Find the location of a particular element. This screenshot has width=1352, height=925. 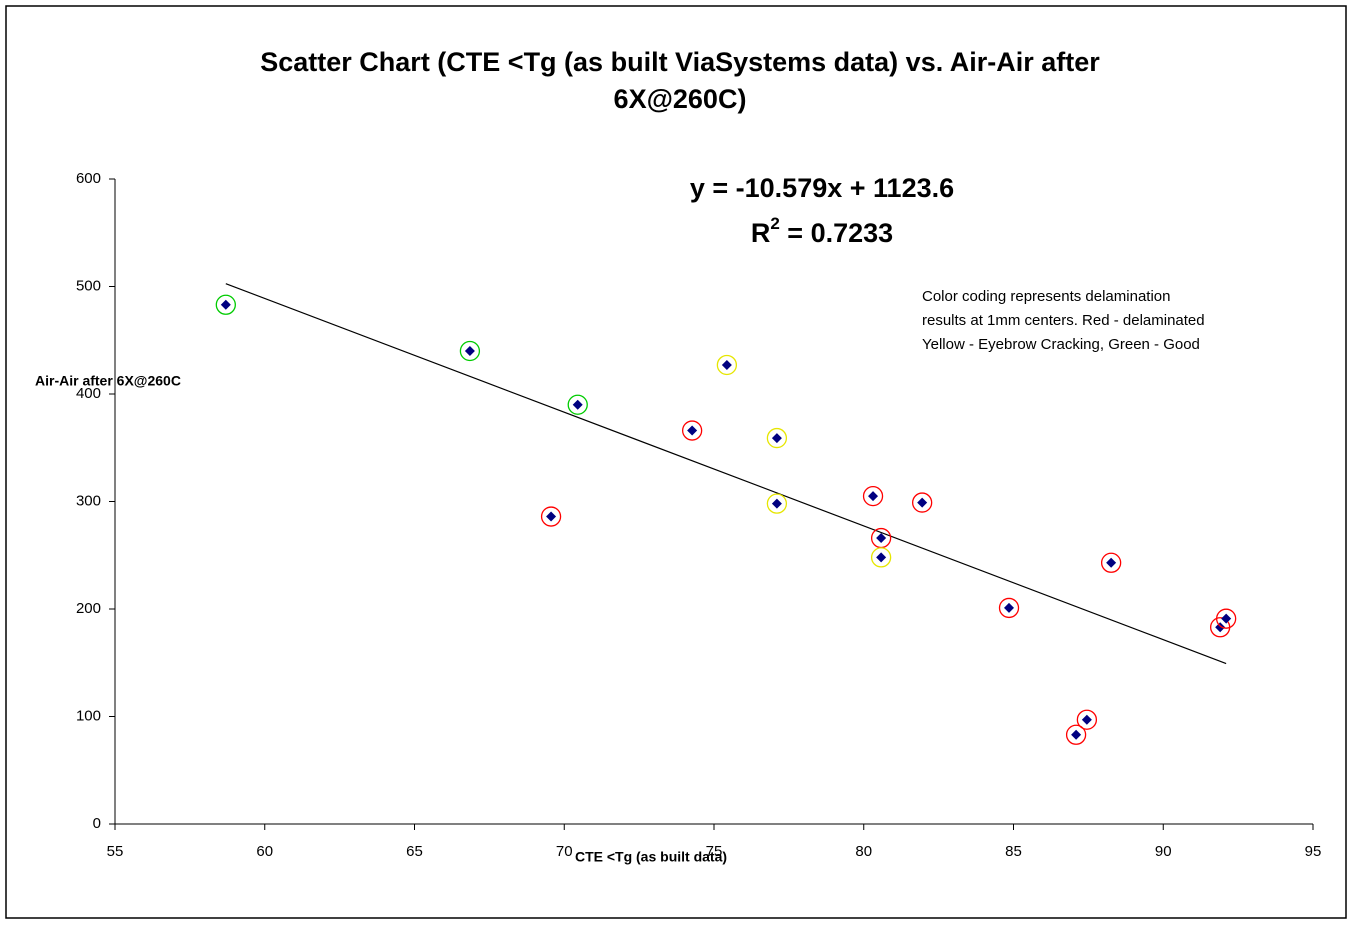

x-tick-label: 90 is located at coordinates (1163, 851).